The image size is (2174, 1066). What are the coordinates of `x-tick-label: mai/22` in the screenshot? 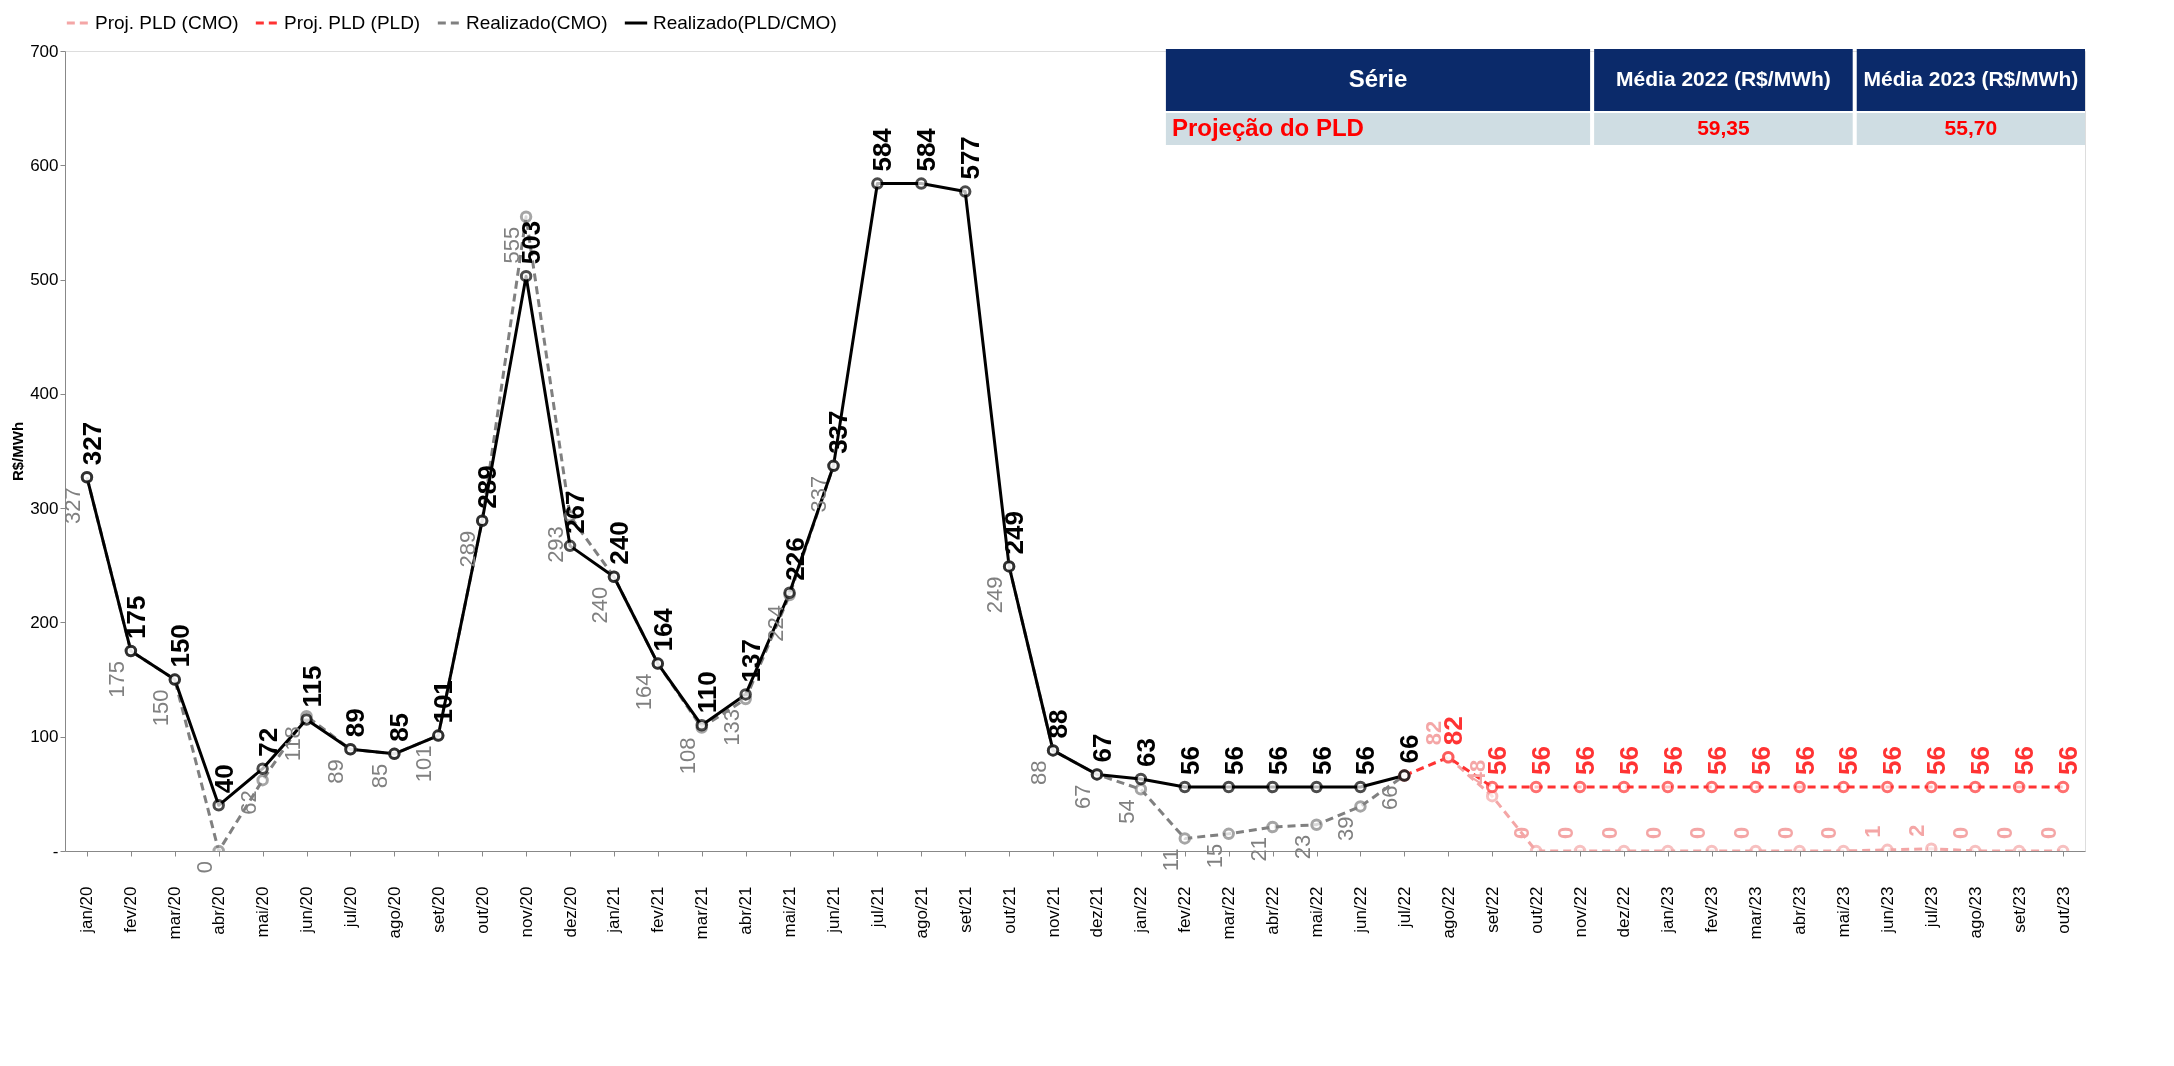 It's located at (1317, 912).